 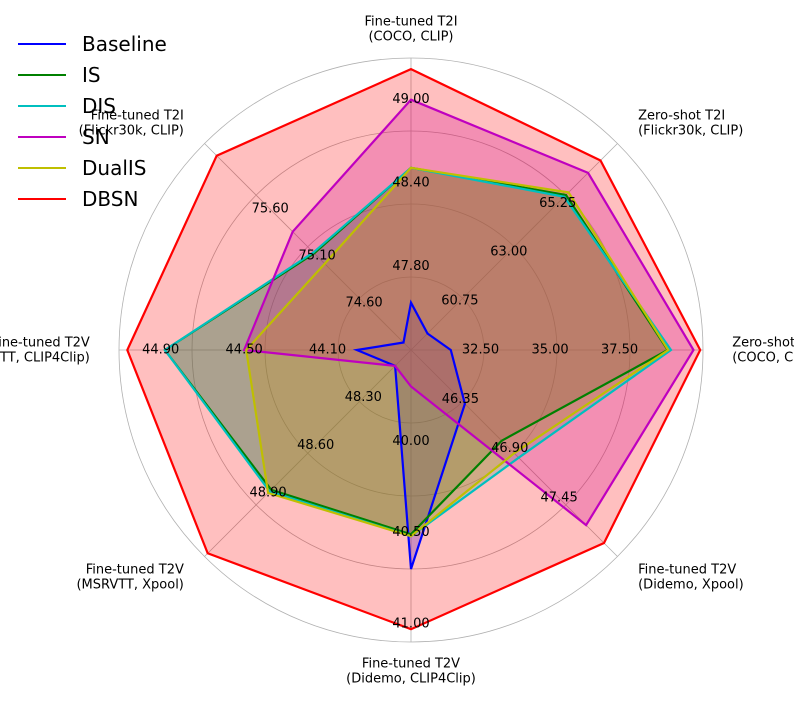 I want to click on series-fill-baseline, so click(x=410, y=435).